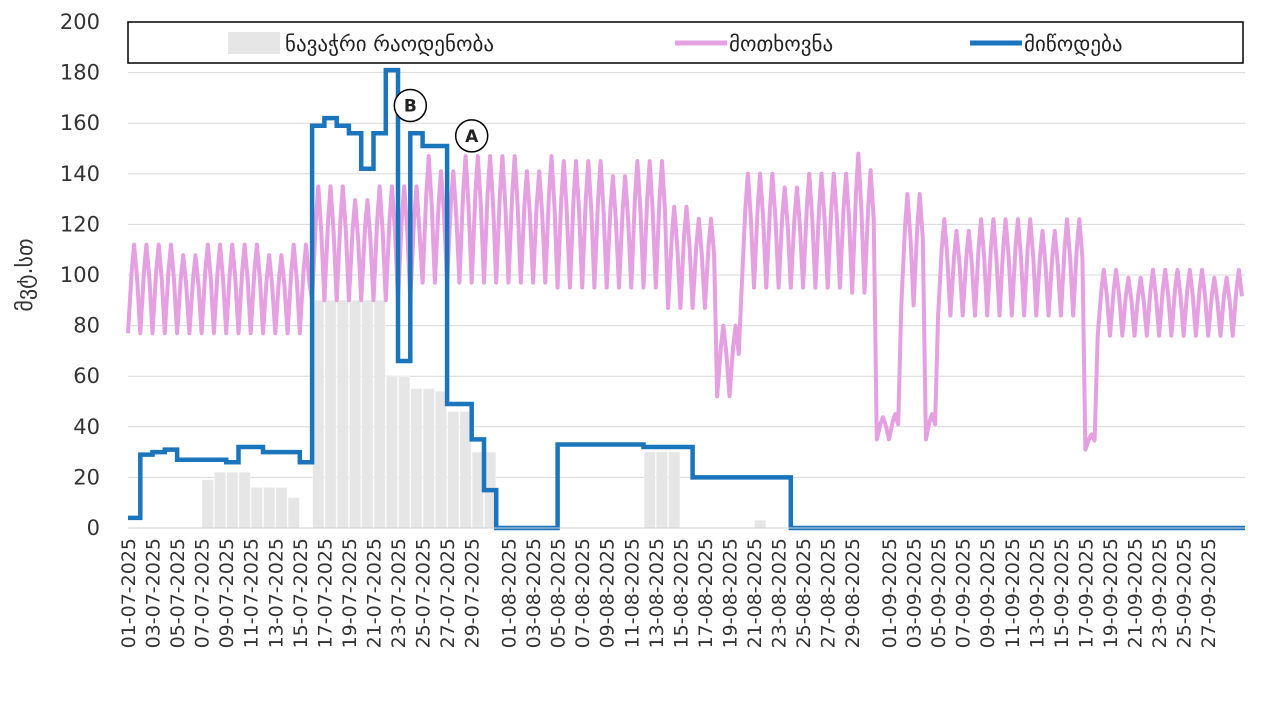 Image resolution: width=1270 pixels, height=709 pixels. I want to click on legend-swatch-traded, so click(254, 43).